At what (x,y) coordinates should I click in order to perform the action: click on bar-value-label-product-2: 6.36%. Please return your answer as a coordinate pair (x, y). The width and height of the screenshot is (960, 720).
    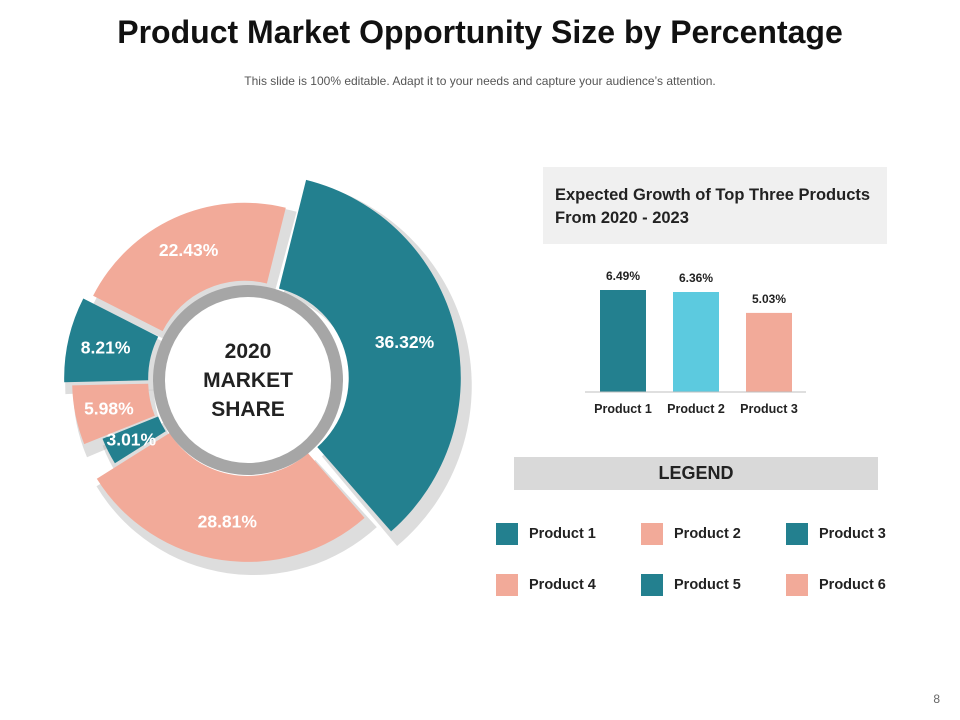
    Looking at the image, I should click on (696, 278).